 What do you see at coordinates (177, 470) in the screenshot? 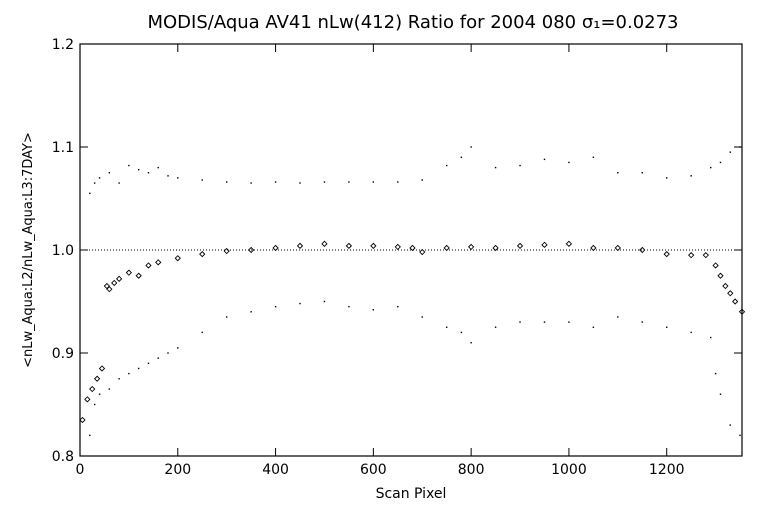
I see `x-tick-label: 200` at bounding box center [177, 470].